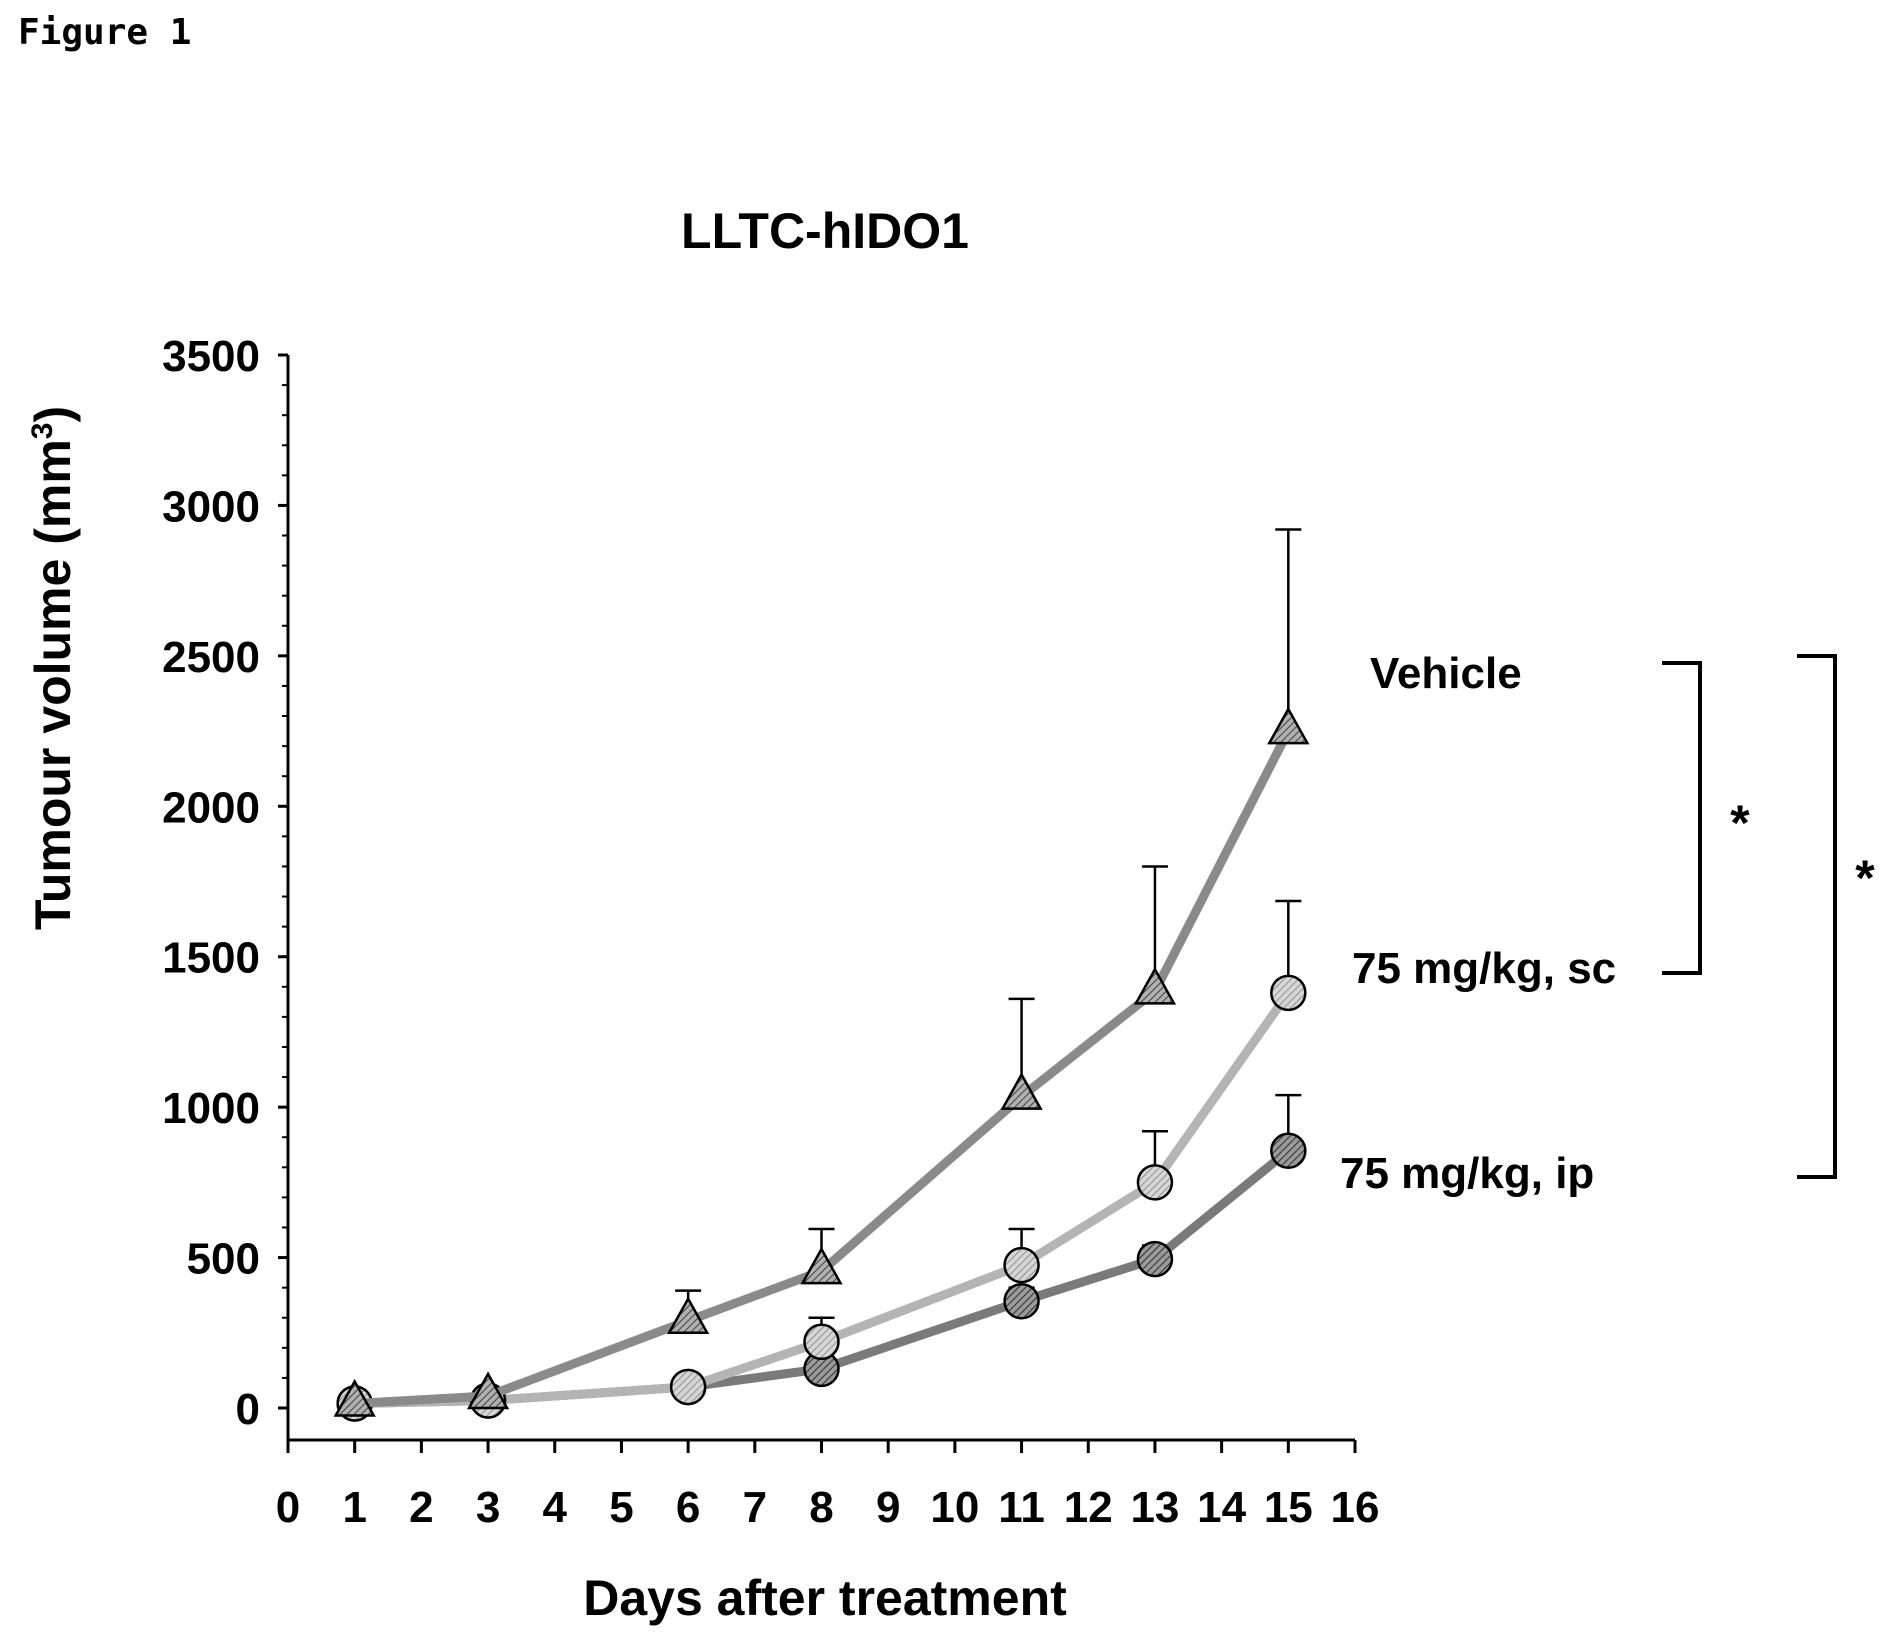  What do you see at coordinates (954, 1507) in the screenshot?
I see `x-tick-label: 10` at bounding box center [954, 1507].